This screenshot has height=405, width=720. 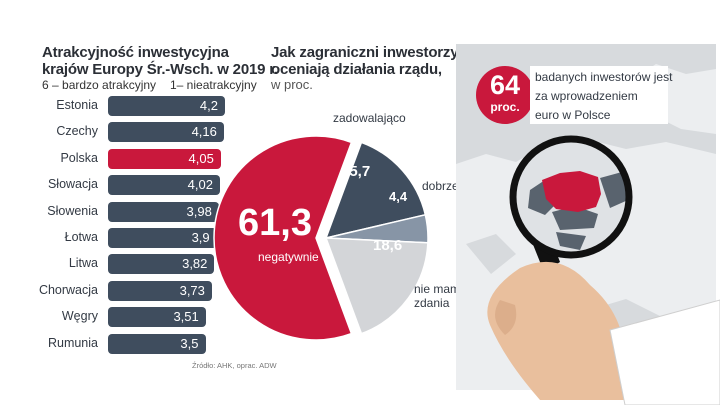 I want to click on lens-map, so click(x=578, y=210).